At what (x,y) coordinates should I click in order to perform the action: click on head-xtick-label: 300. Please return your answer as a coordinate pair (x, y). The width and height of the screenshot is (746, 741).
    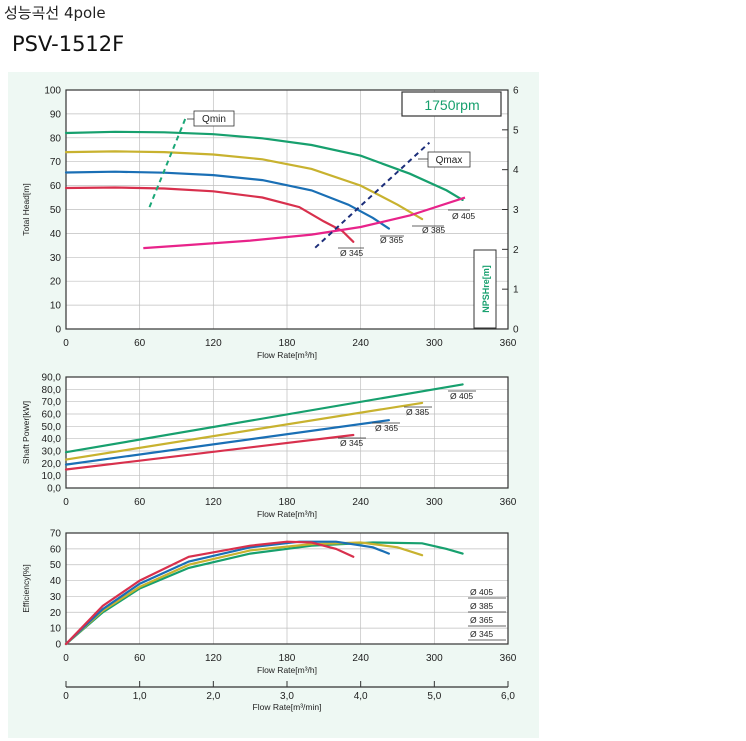
    Looking at the image, I should click on (434, 343).